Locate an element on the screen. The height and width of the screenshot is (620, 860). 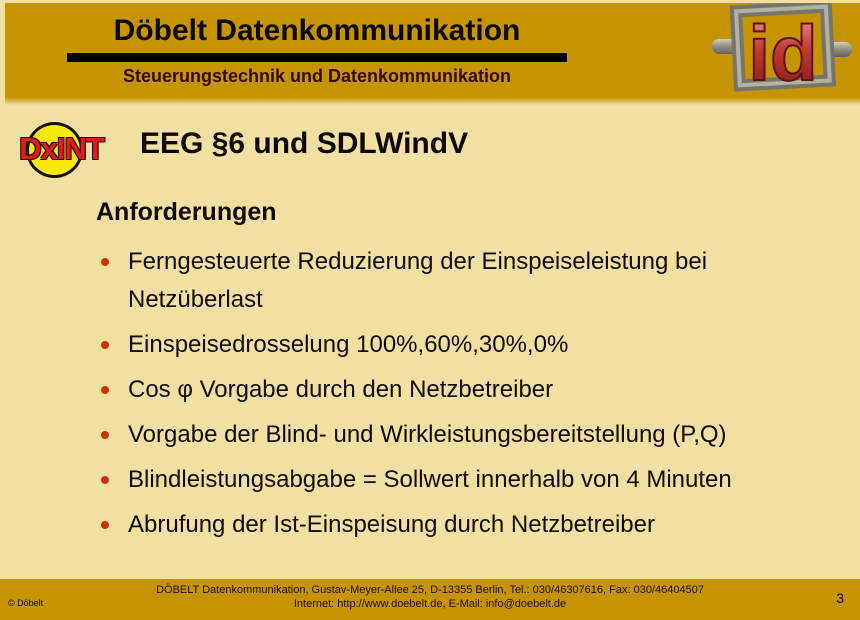
bullet-item: Cos φ Vorgabe durch den Netzbetreiber is located at coordinates (470, 390).